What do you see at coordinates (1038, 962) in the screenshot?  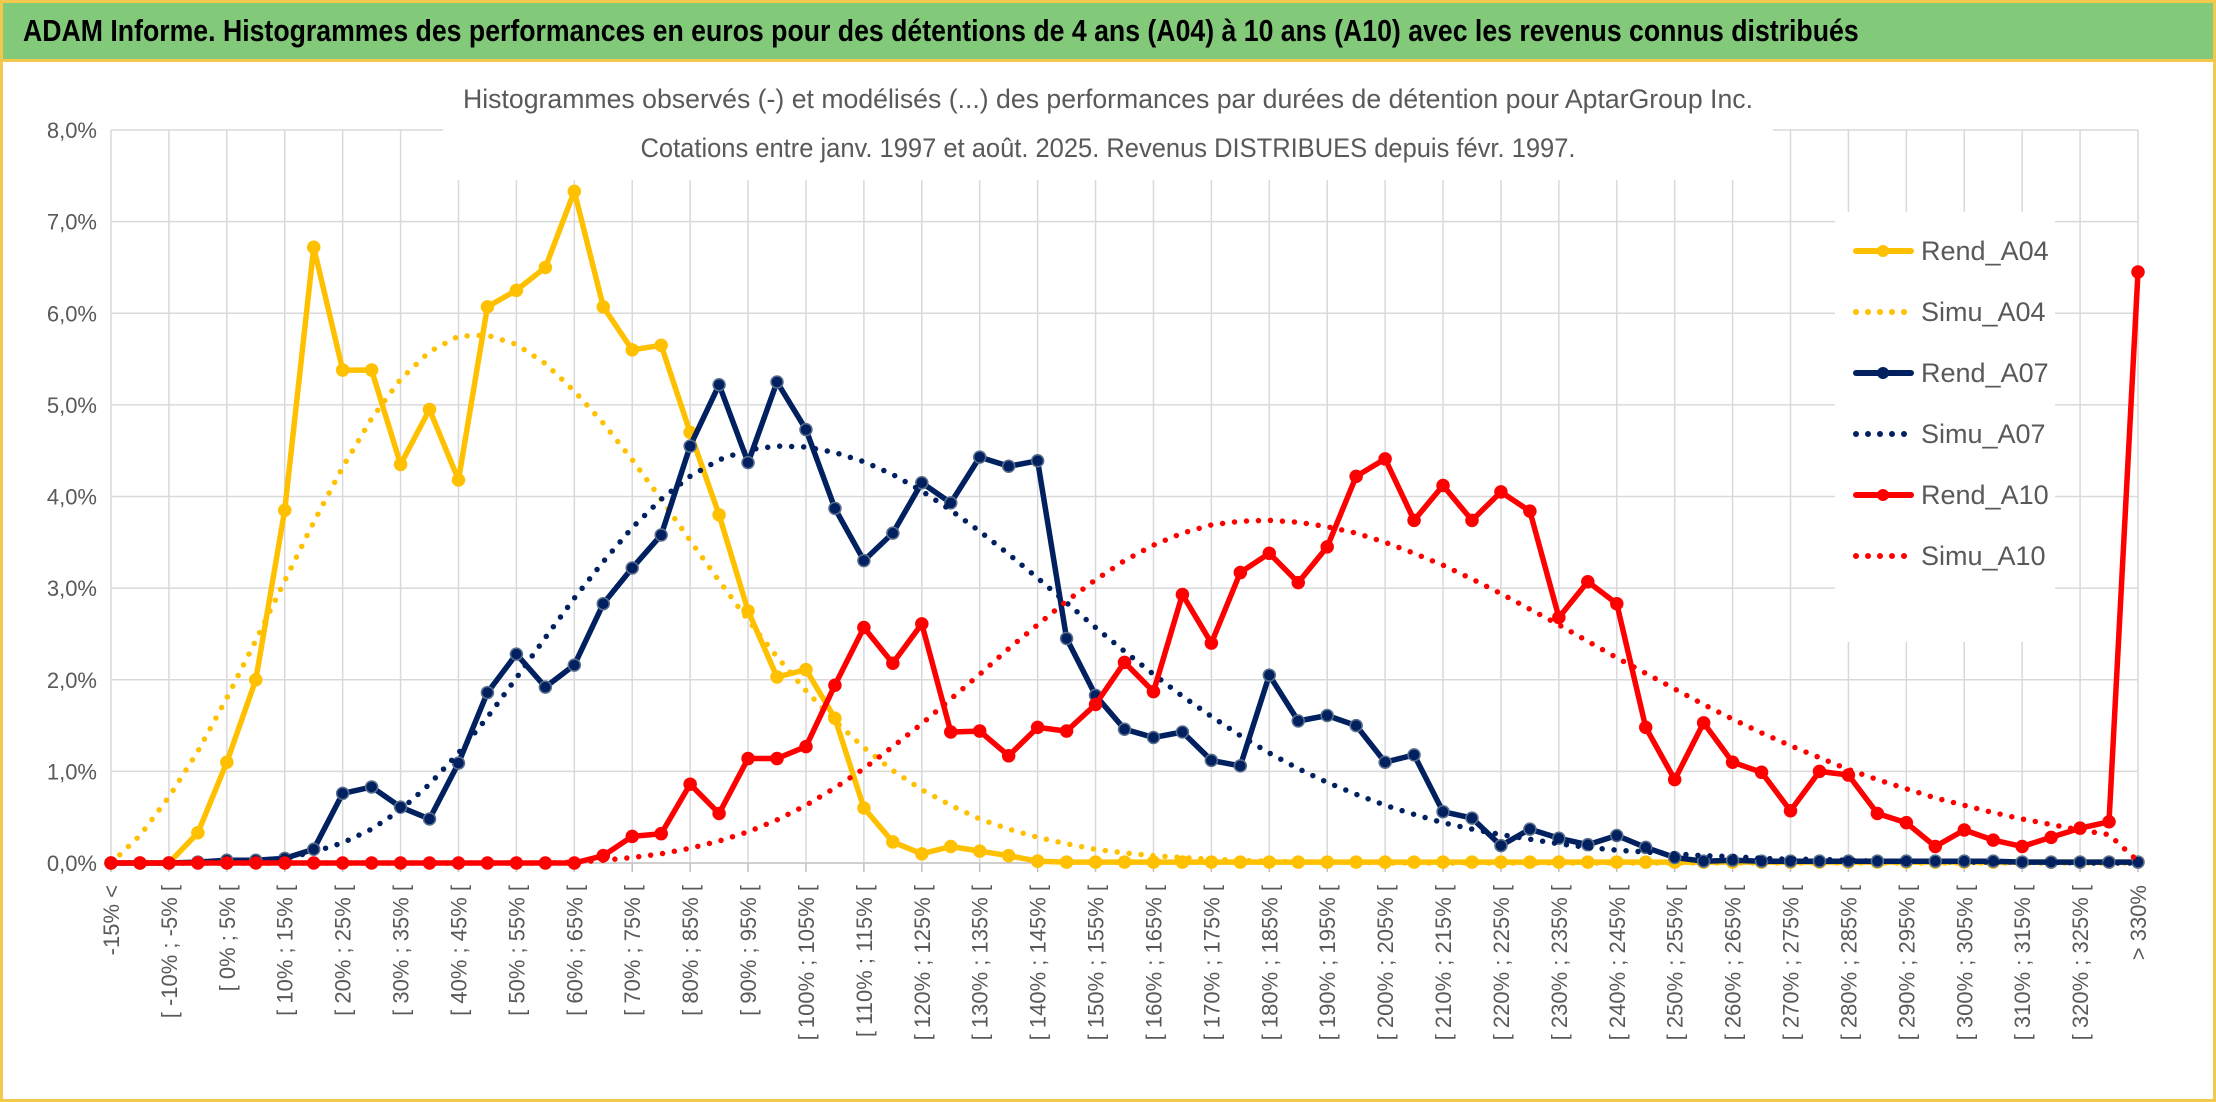 I see `x-tick-label: [ 140% ; 145% [` at bounding box center [1038, 962].